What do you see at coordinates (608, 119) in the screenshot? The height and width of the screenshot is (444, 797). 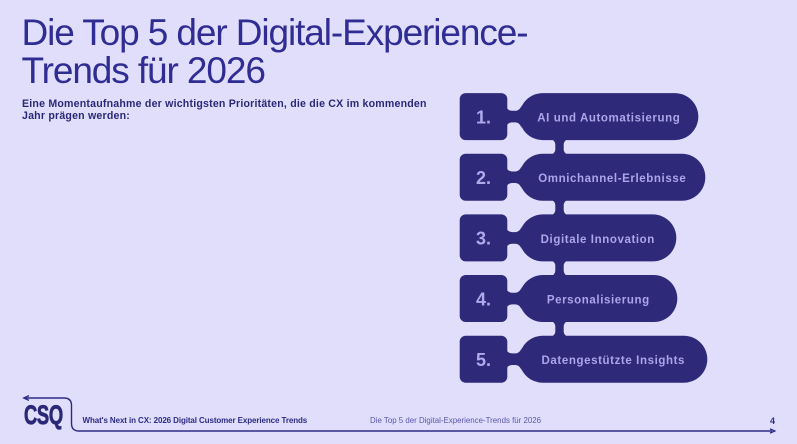 I see `svg-text: AI und Automatisierung` at bounding box center [608, 119].